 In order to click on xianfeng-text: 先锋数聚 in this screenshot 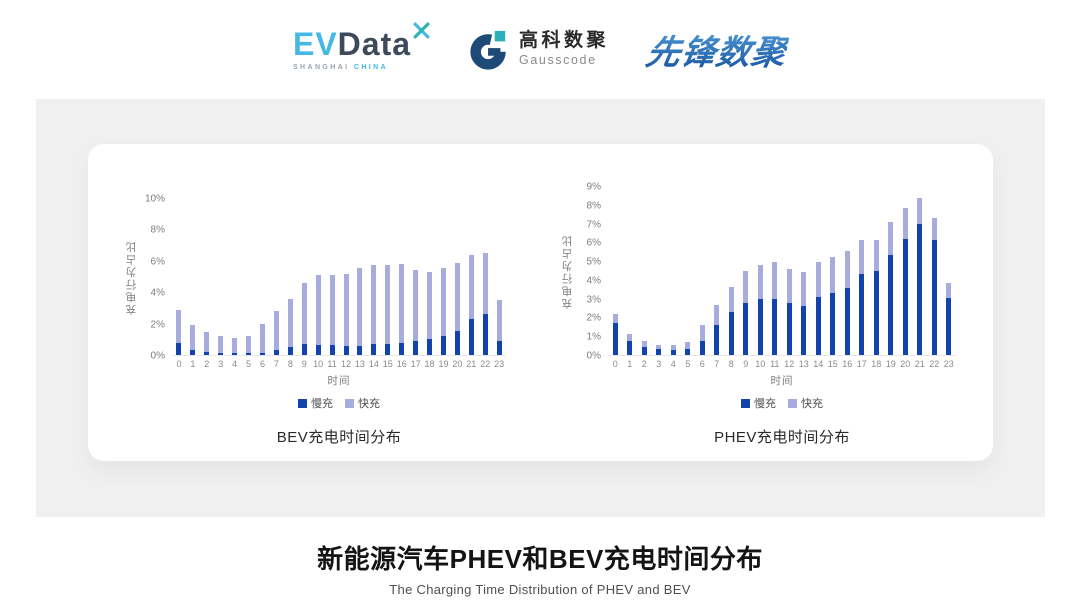, I will do `click(716, 53)`.